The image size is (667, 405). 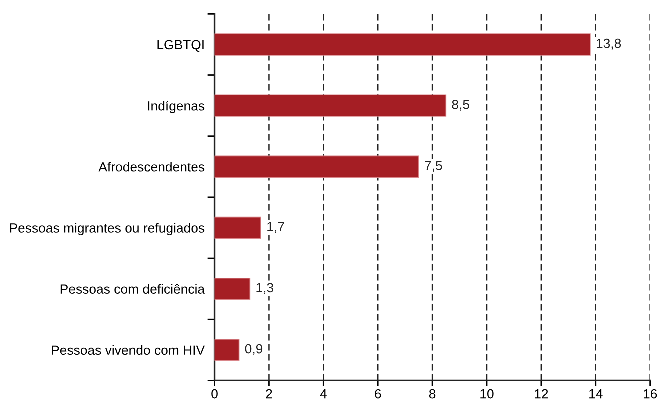 I want to click on x-tick-label: 6, so click(x=378, y=394).